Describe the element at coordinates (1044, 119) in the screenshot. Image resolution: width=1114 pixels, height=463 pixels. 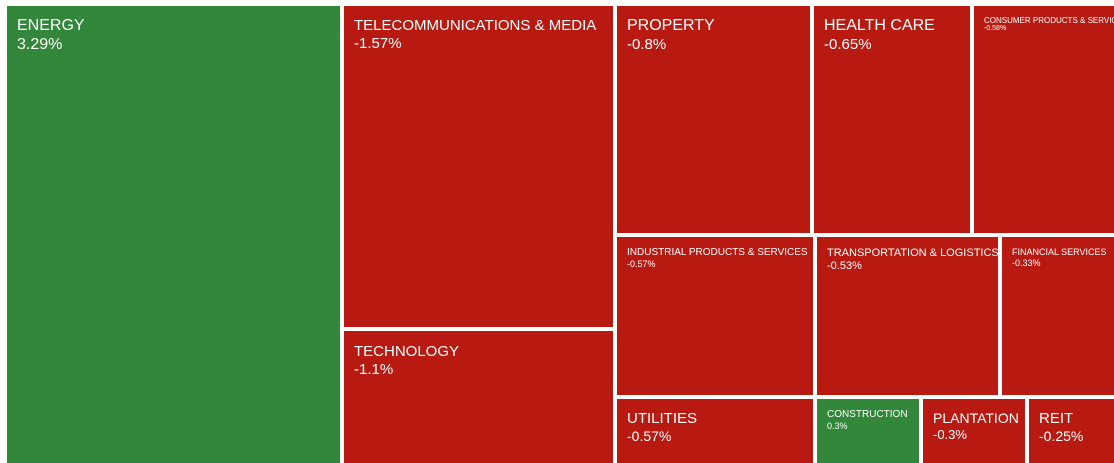
I see `tile-consumer-products-and-services: CONSUMER PRODUCTS & SERVICES -0.58%` at that location.